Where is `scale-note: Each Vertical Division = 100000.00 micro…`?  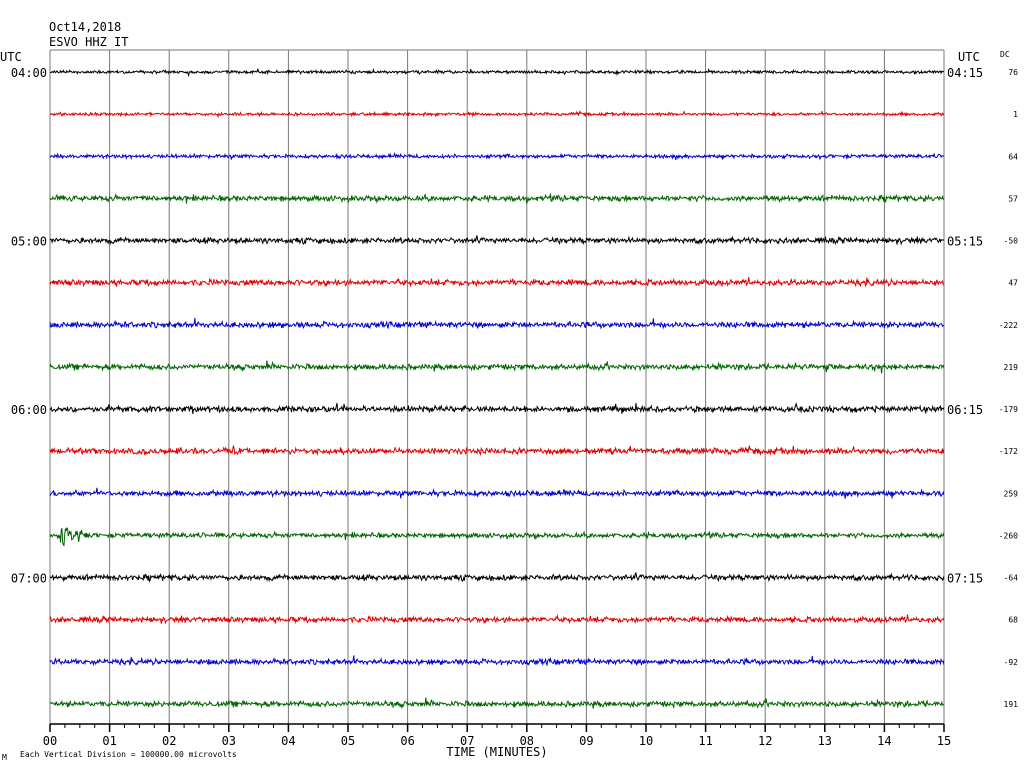 scale-note: Each Vertical Division = 100000.00 micro… is located at coordinates (128, 754).